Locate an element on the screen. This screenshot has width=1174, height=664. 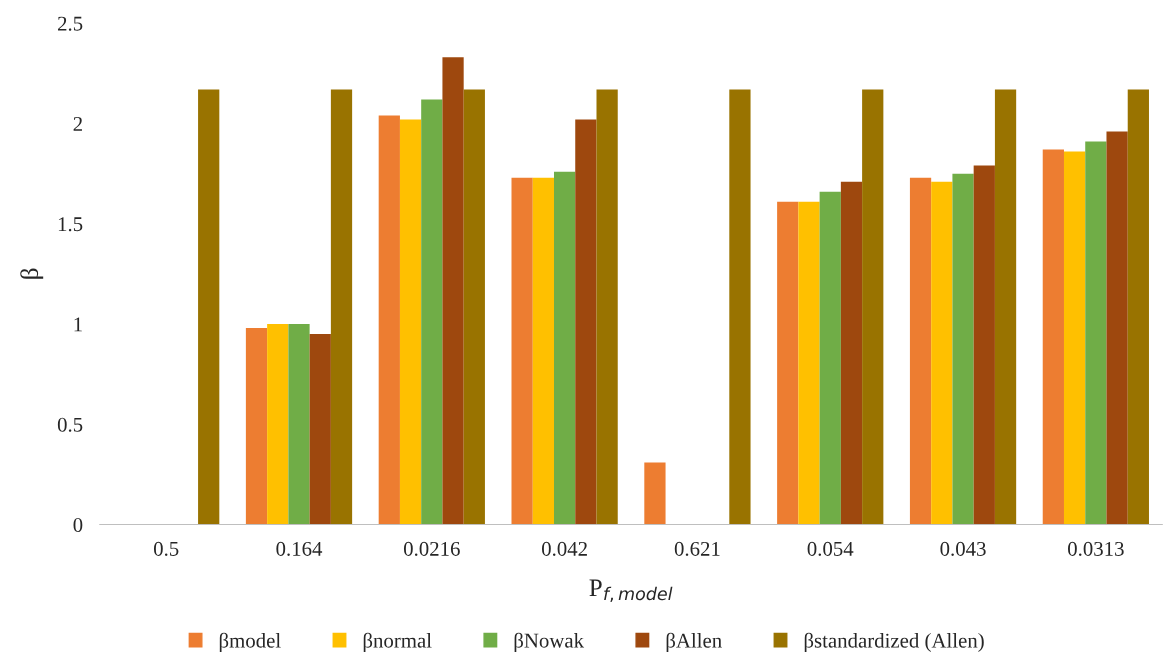
x-axis-title: P$_{f,model}$ is located at coordinates (631, 591).